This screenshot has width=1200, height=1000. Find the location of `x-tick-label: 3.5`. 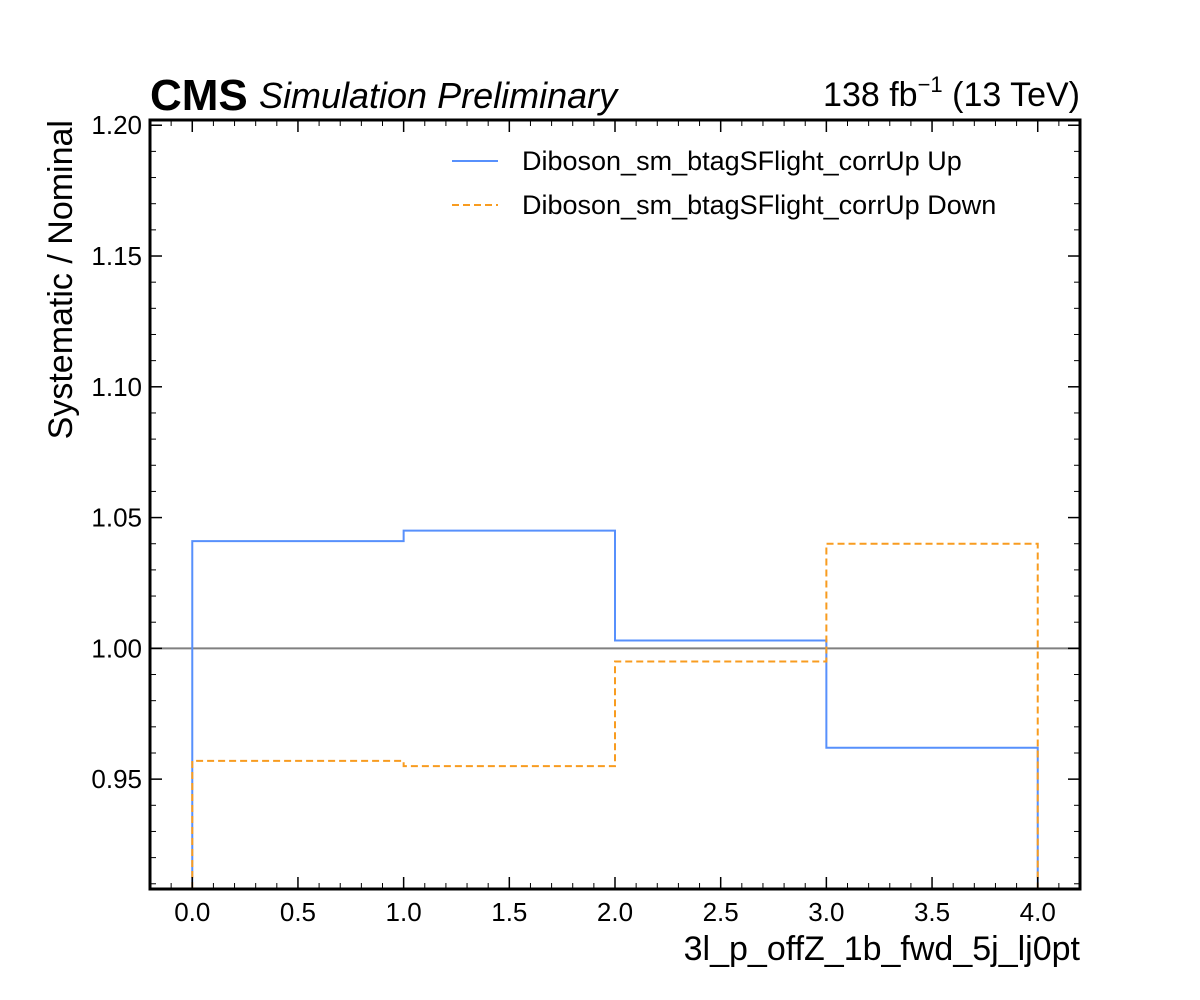

x-tick-label: 3.5 is located at coordinates (932, 912).